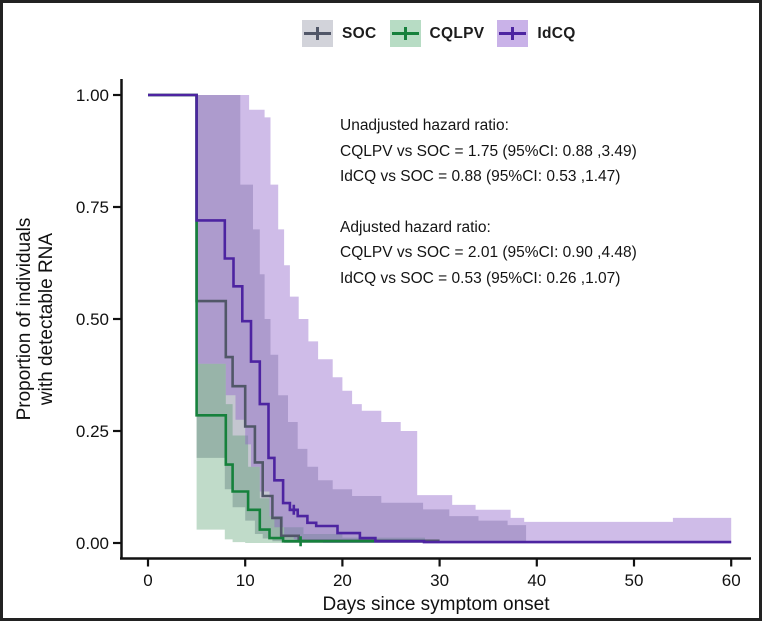 This screenshot has width=762, height=621. I want to click on y-tick-label: 0.50, so click(92, 319).